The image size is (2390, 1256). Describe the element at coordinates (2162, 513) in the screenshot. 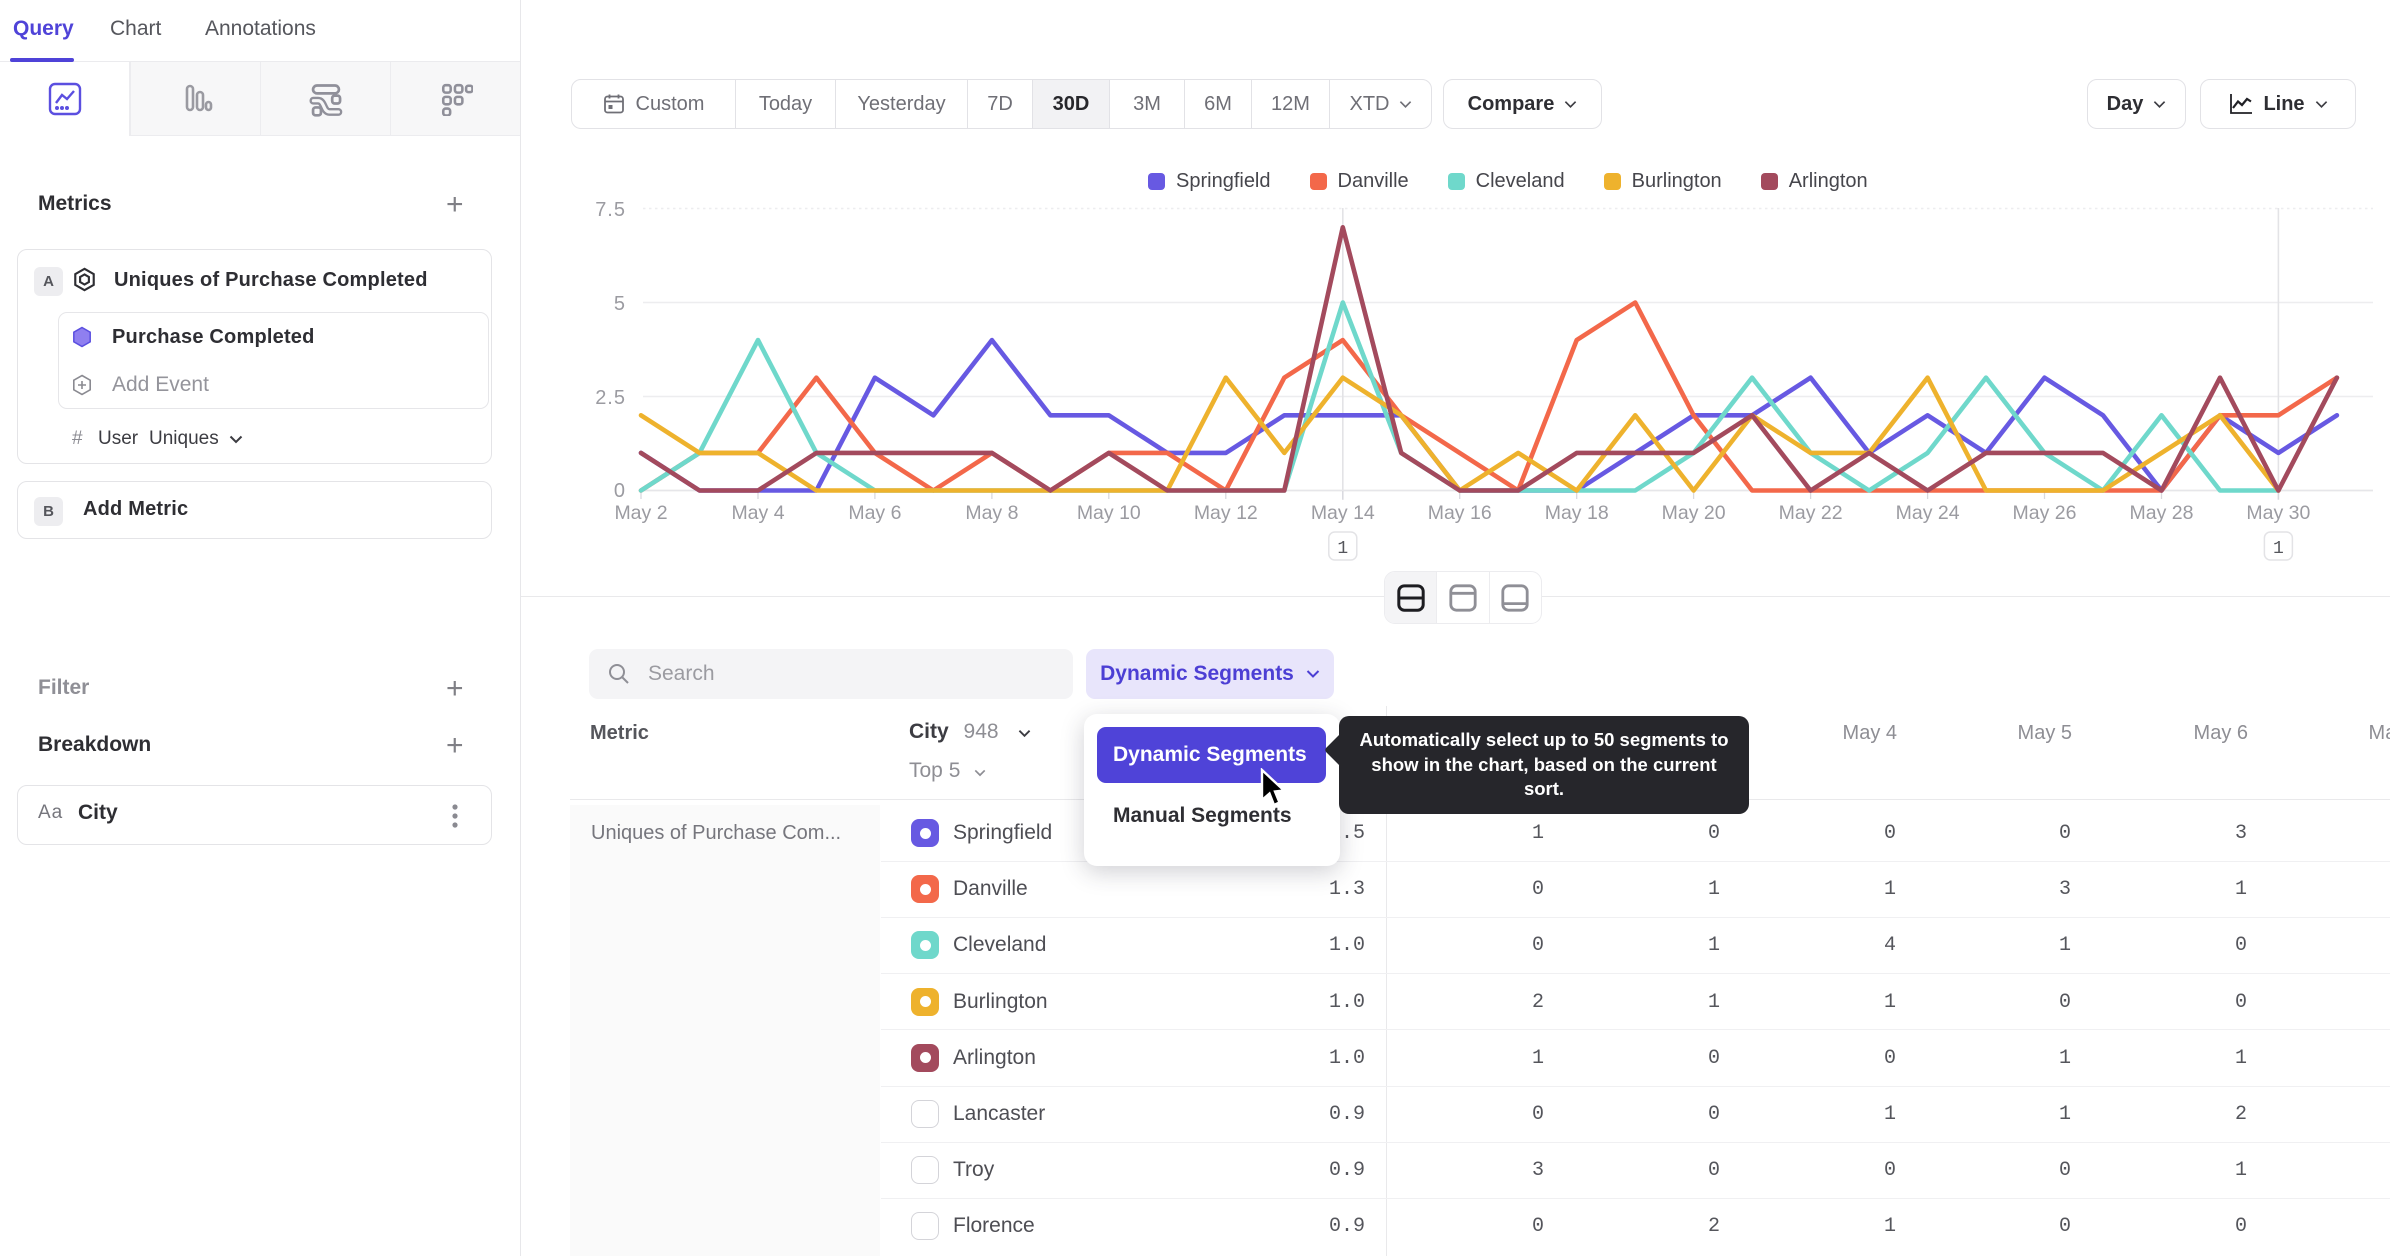

I see `svg-text: May 28` at that location.